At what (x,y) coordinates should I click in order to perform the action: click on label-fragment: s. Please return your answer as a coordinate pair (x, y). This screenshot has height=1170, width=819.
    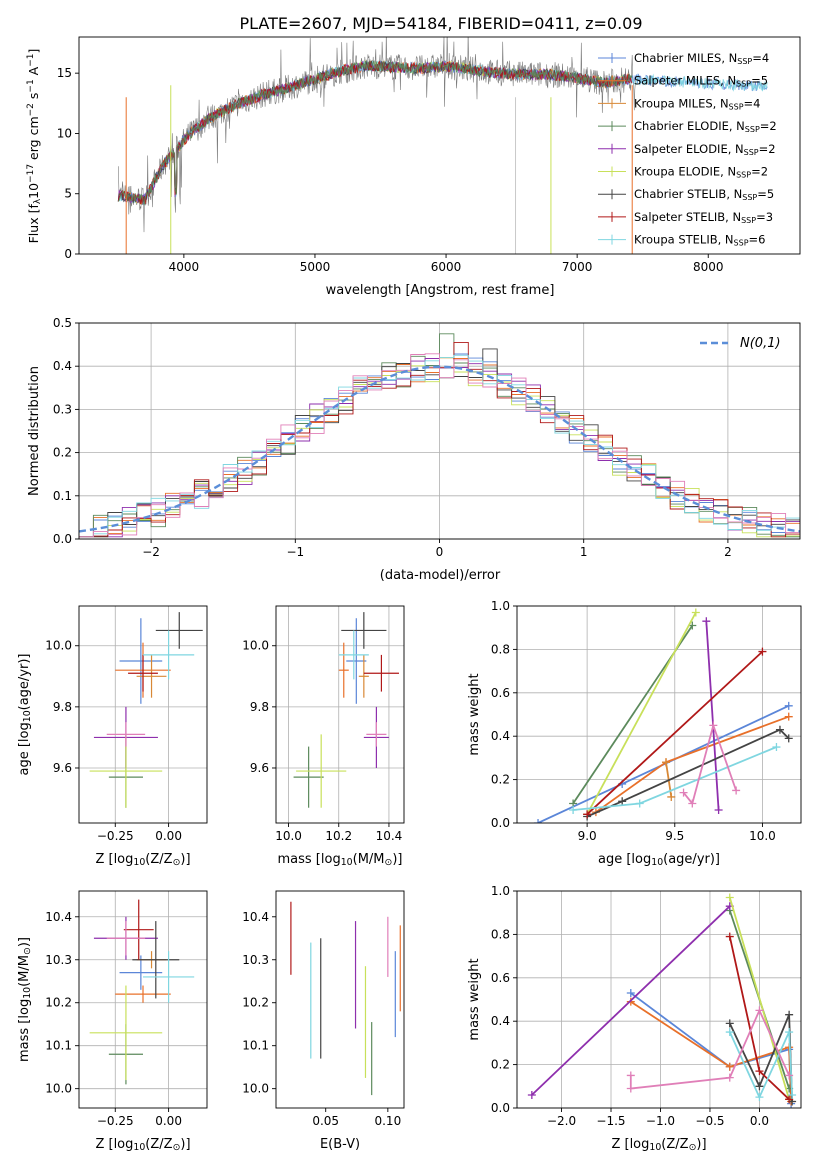
    Looking at the image, I should click on (33, 98).